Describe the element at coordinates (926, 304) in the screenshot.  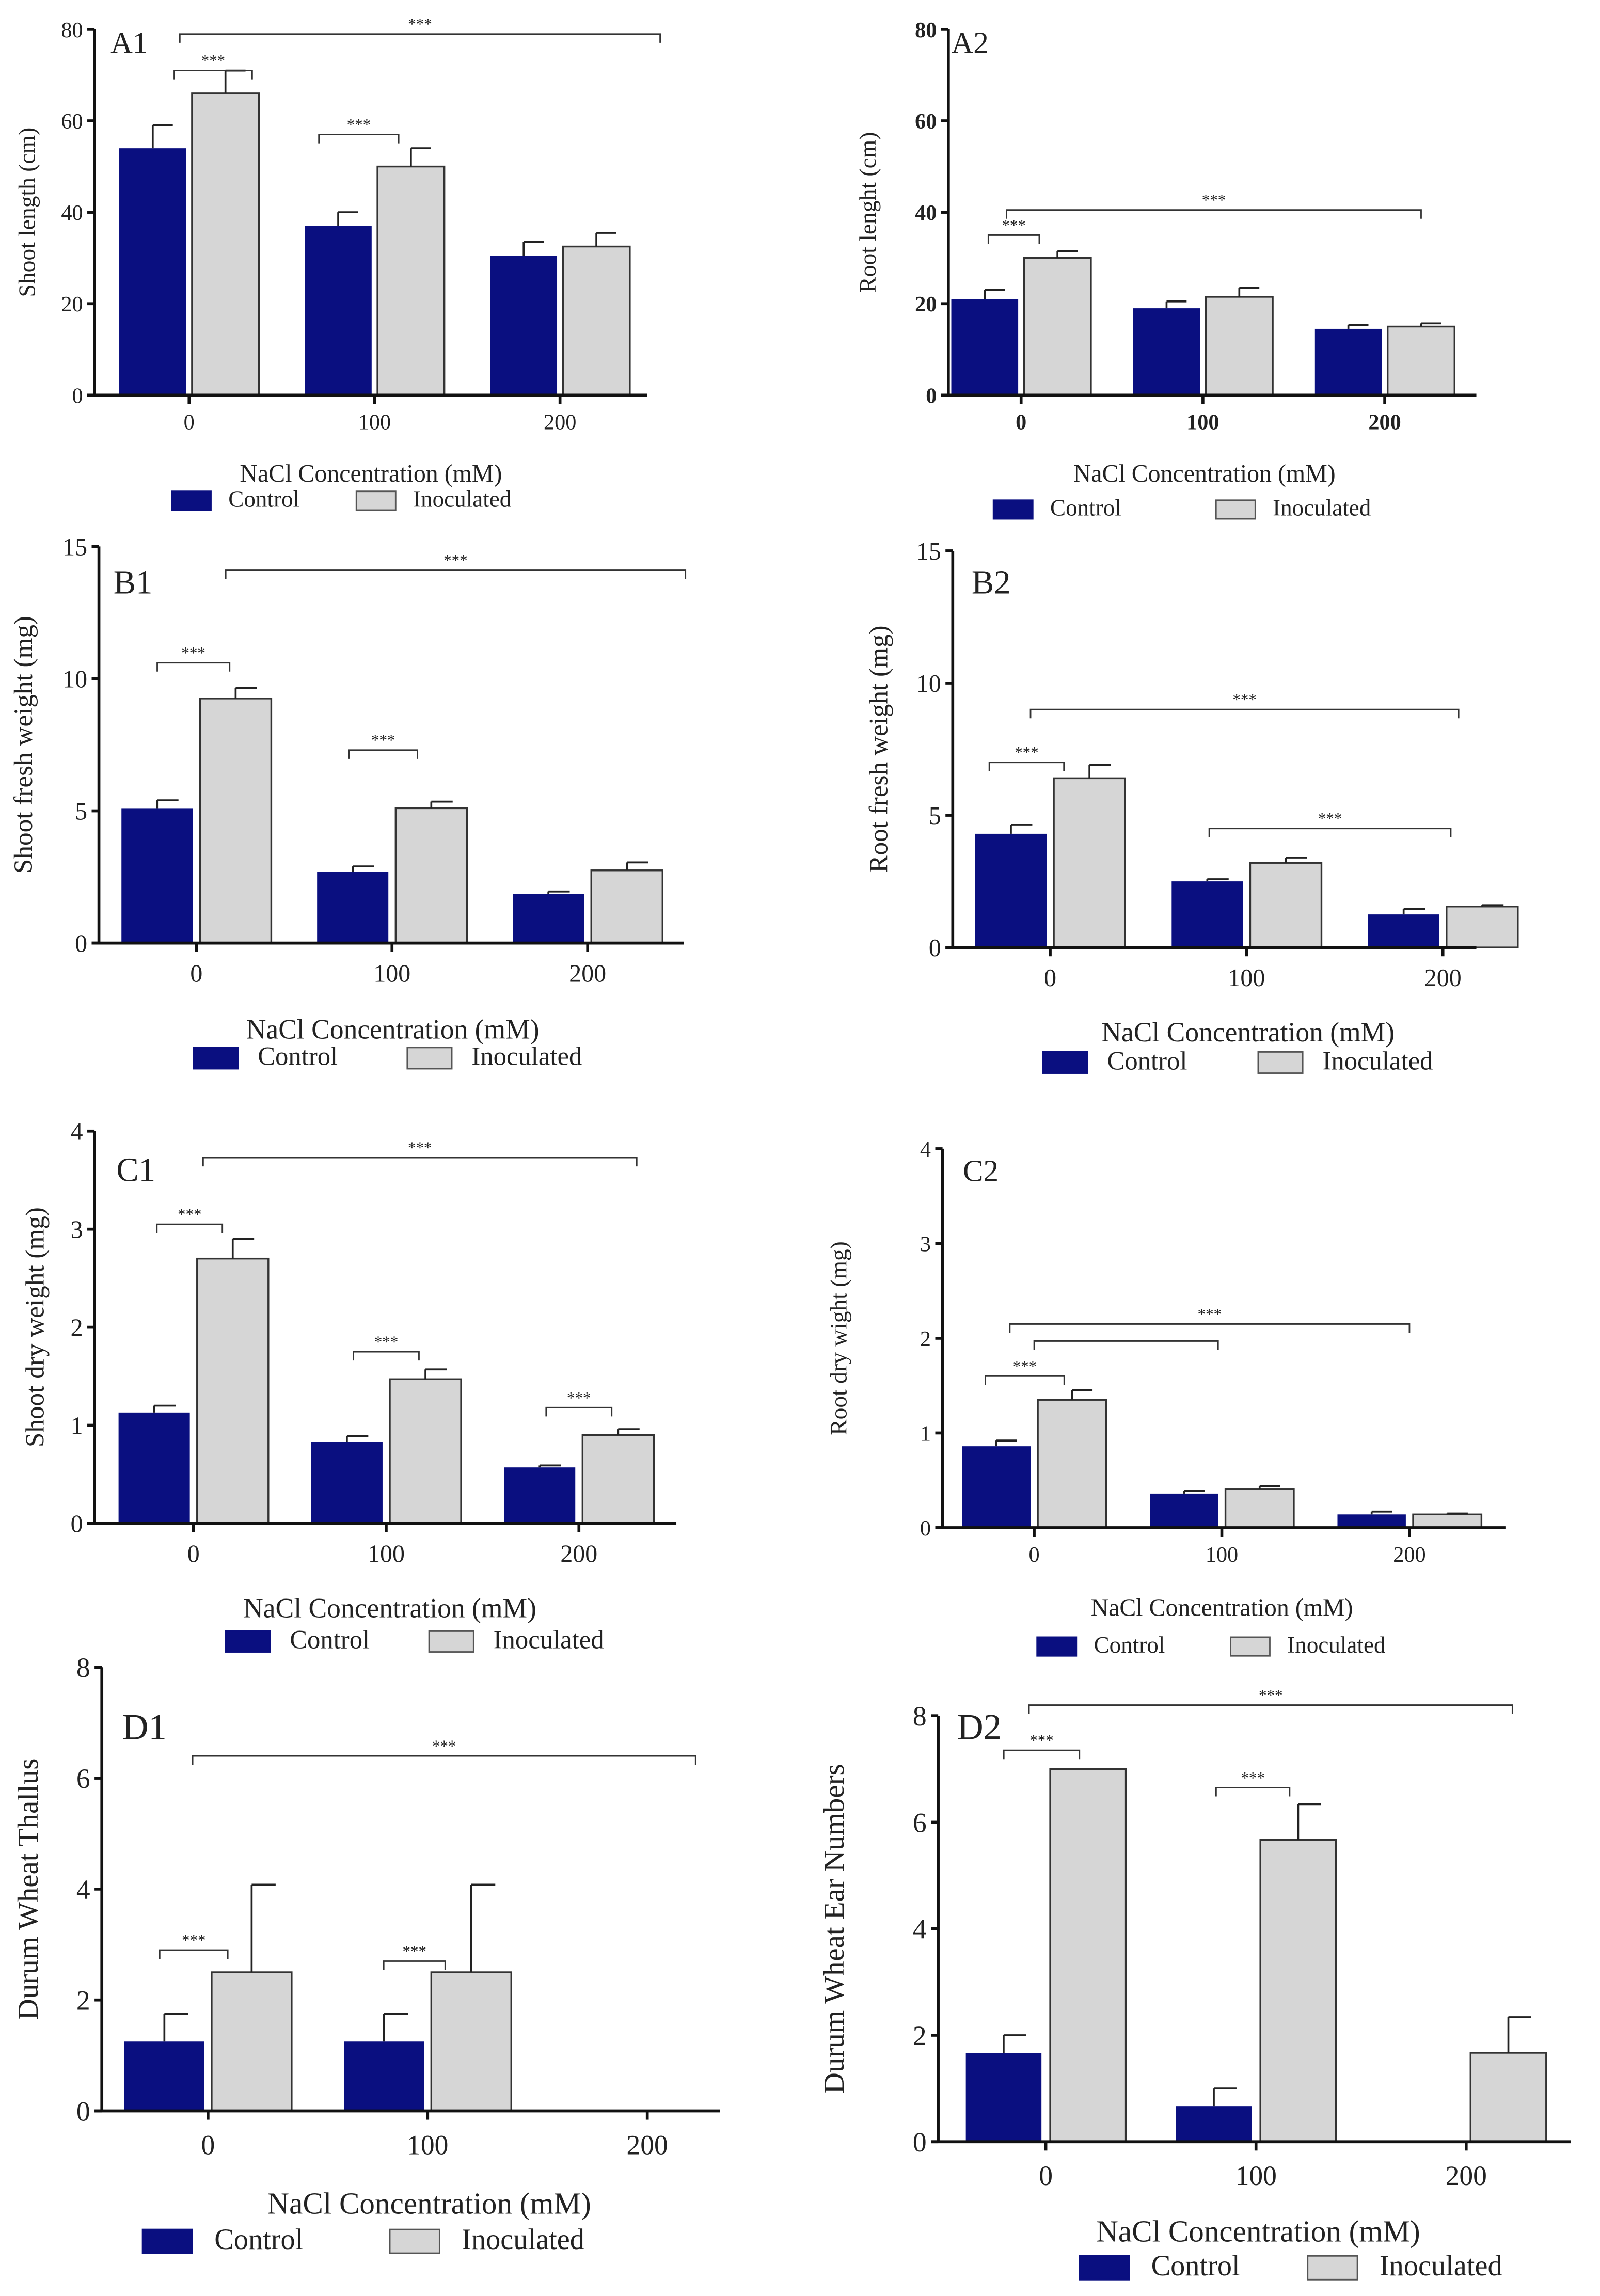
I see `y-tick-label: 20` at that location.